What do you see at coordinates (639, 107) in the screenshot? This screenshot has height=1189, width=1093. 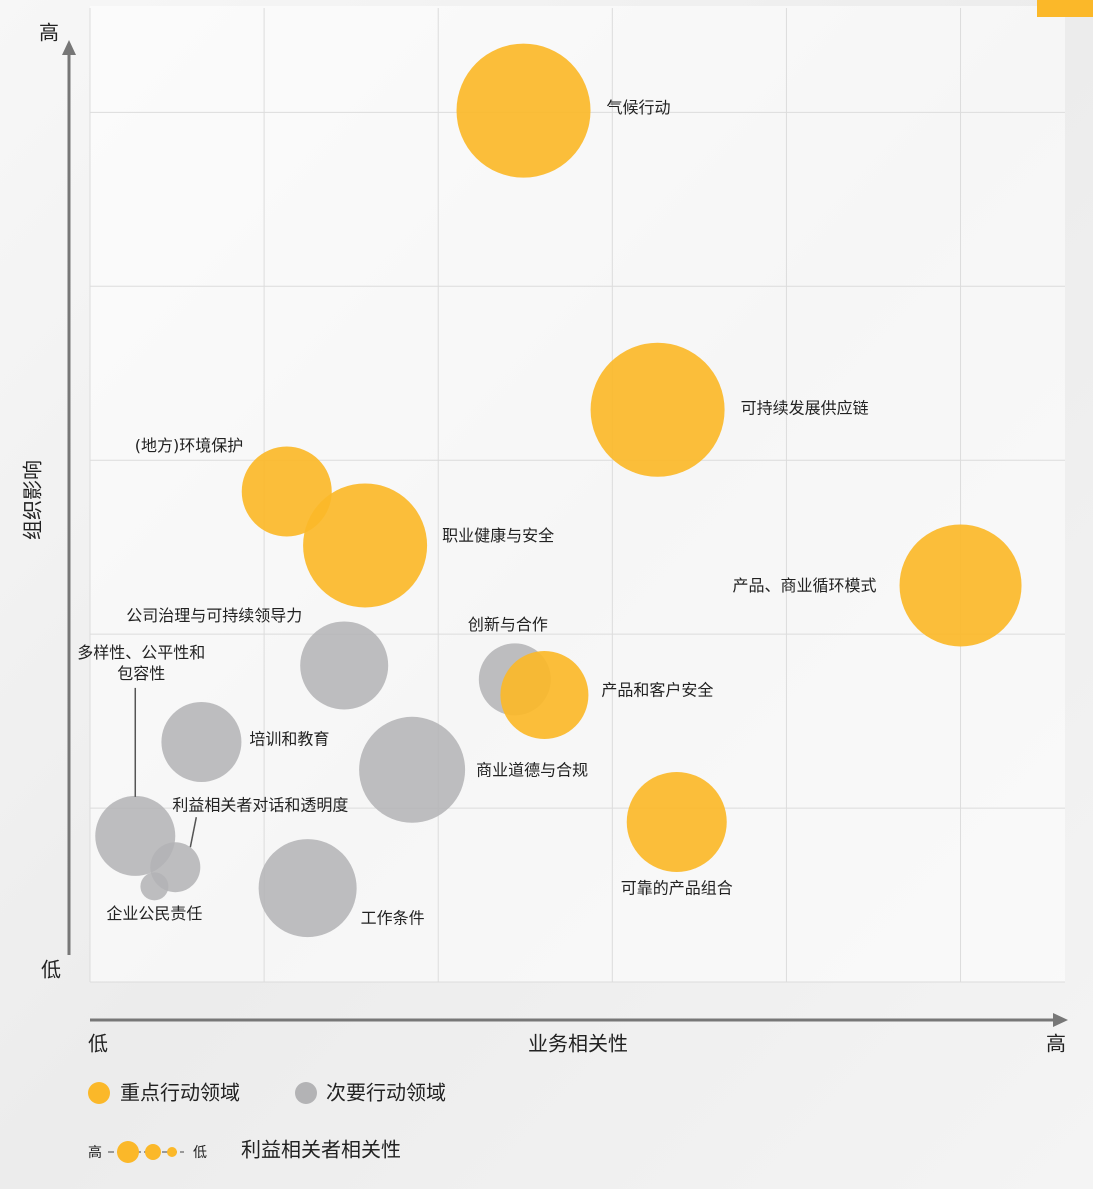 I see `bubble-label: 气候行动` at bounding box center [639, 107].